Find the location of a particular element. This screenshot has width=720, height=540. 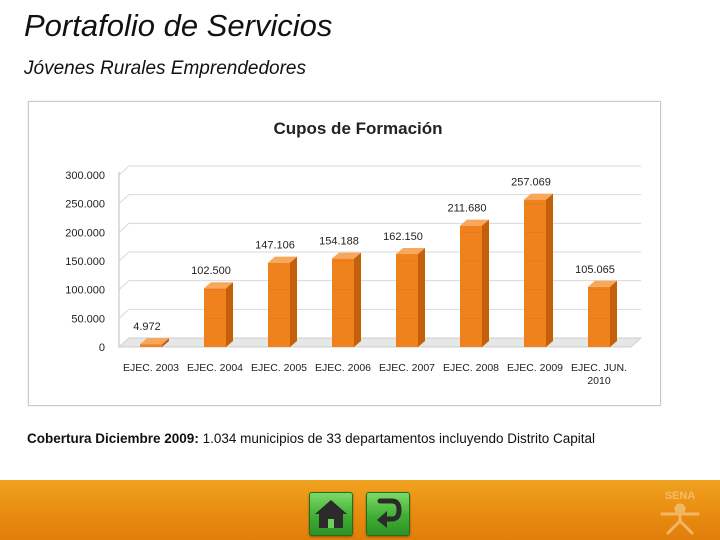

data-label: 102.500 is located at coordinates (211, 271).